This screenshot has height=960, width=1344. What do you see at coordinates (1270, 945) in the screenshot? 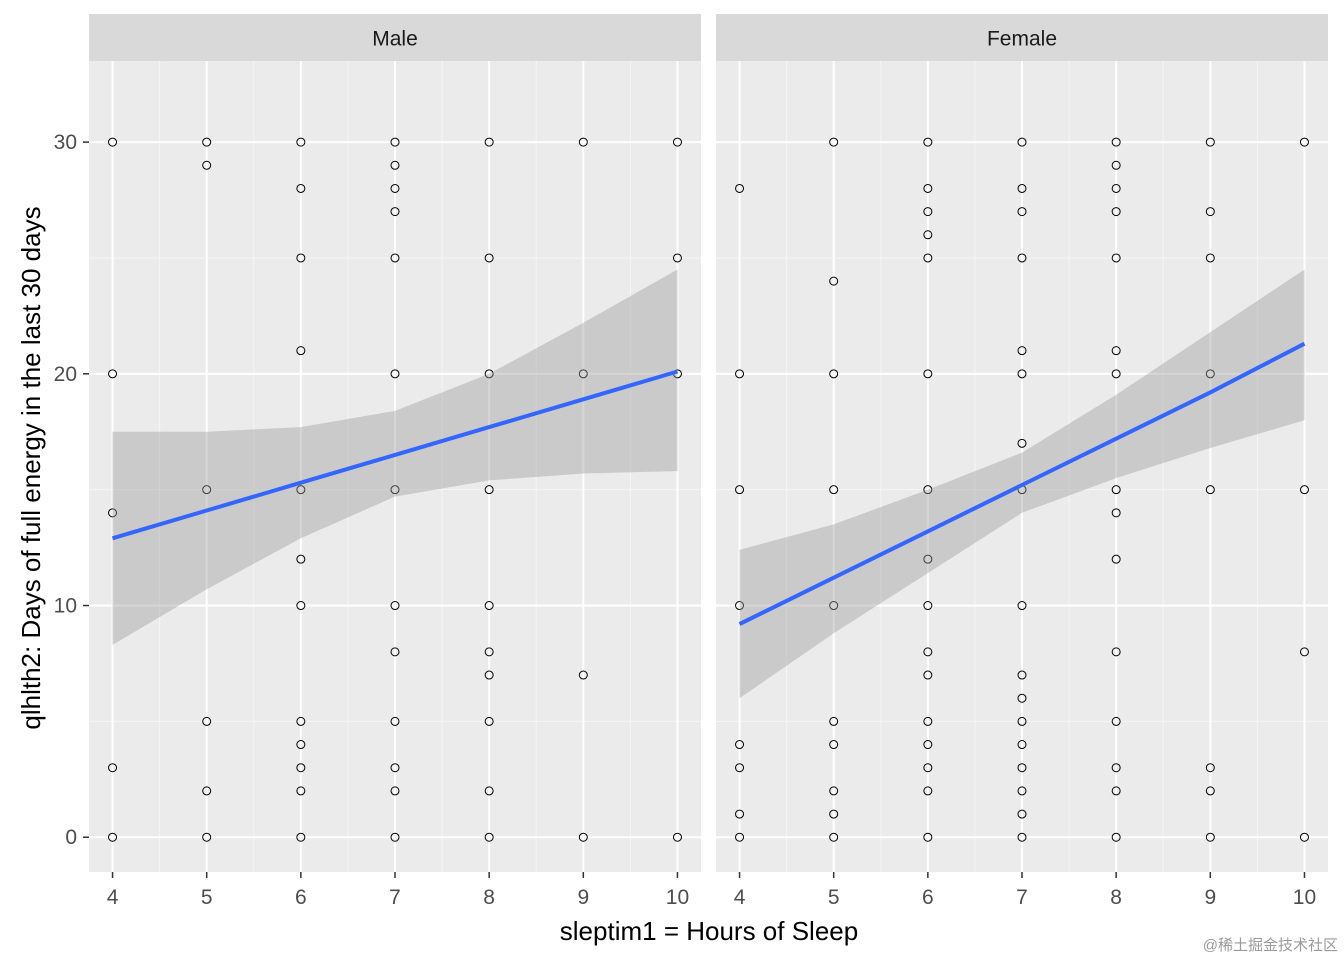
I see `watermark-text: @稀土掘金技术社区` at bounding box center [1270, 945].